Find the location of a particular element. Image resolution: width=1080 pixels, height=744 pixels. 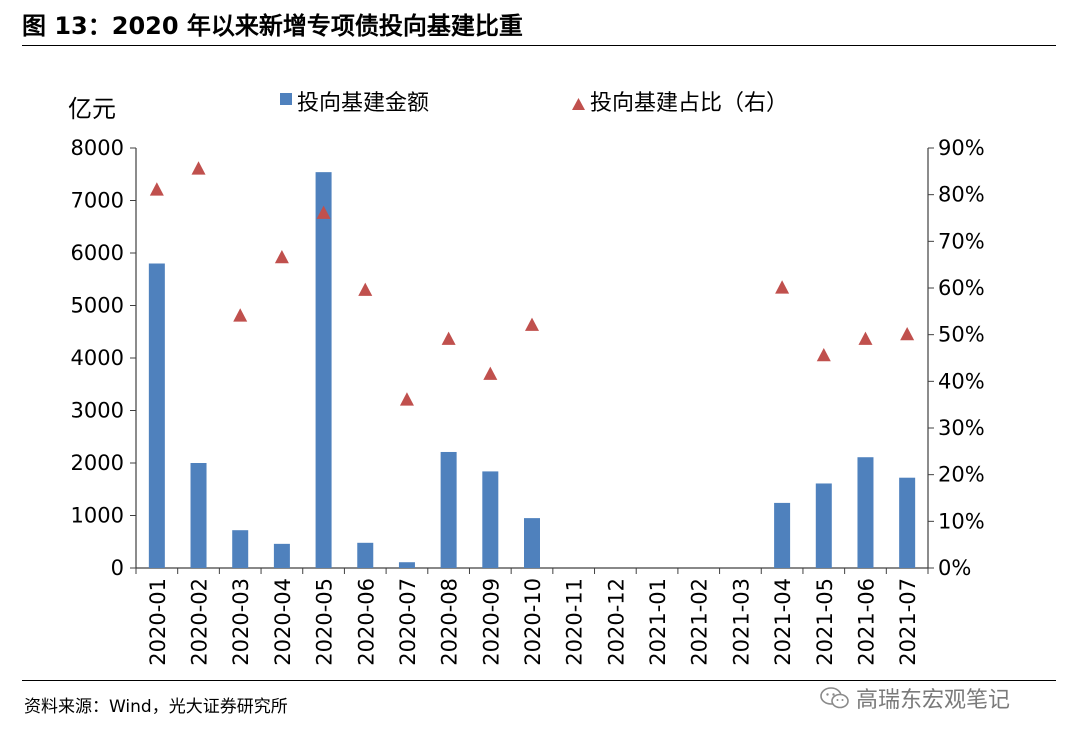

x-tick-label: 2020-08 is located at coordinates (450, 622).